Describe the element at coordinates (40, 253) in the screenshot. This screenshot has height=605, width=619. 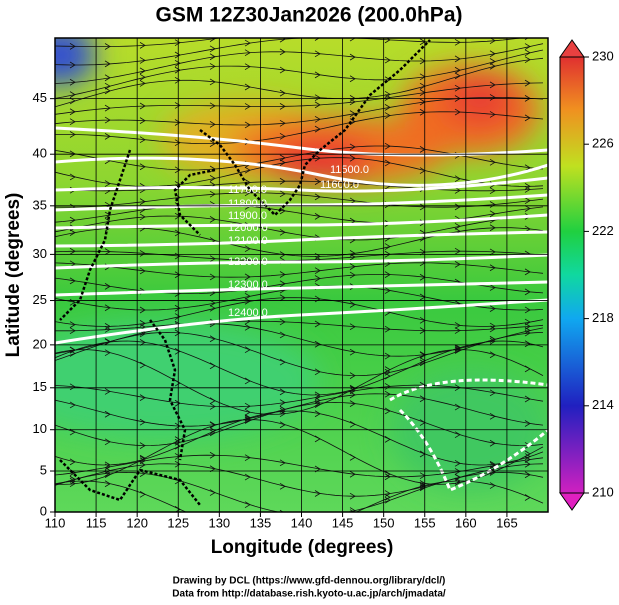
I see `y-tick-label: 30` at that location.